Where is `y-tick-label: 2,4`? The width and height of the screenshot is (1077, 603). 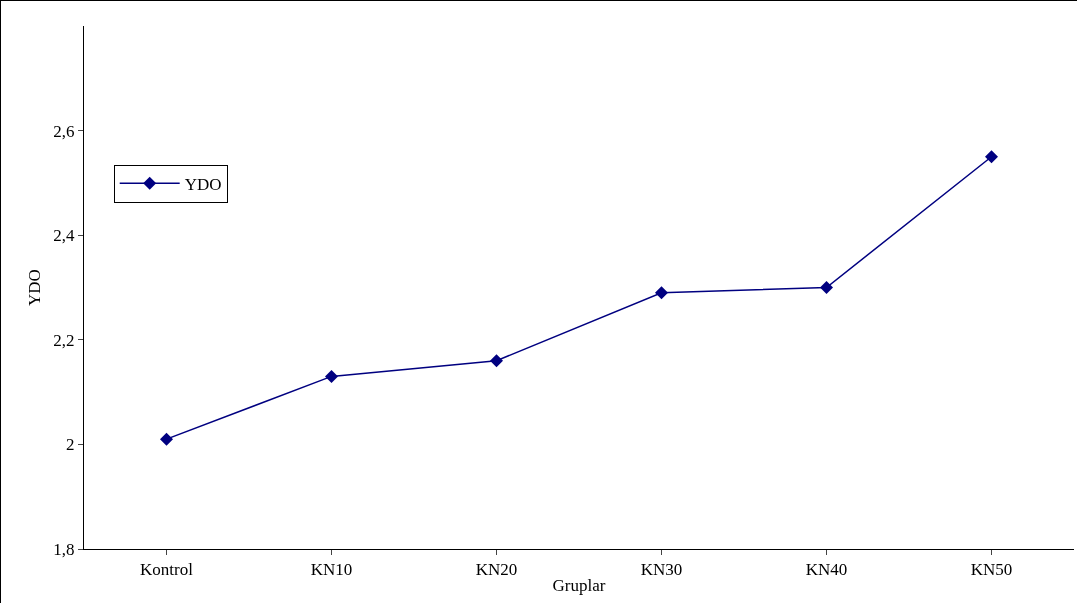
y-tick-label: 2,4 is located at coordinates (64, 236).